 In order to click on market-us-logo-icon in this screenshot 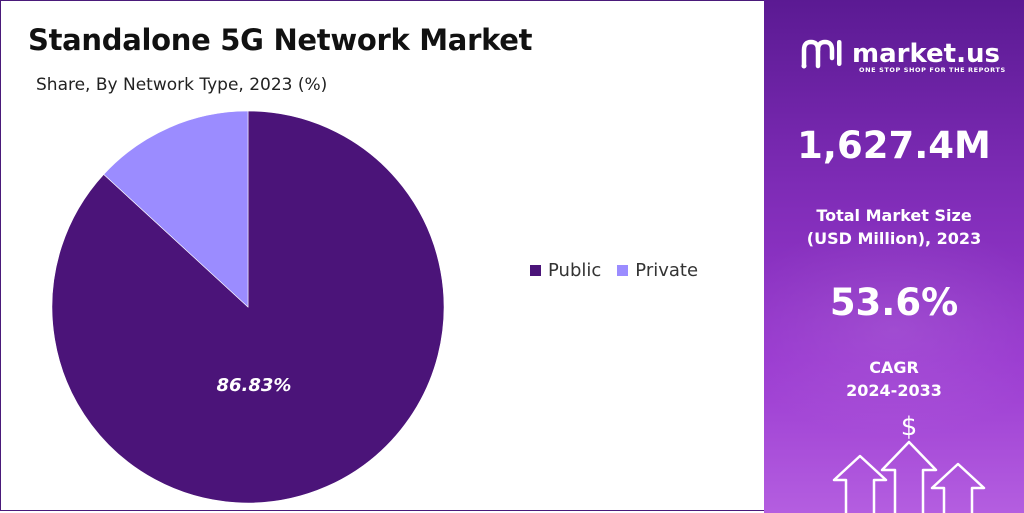, I will do `click(821, 54)`.